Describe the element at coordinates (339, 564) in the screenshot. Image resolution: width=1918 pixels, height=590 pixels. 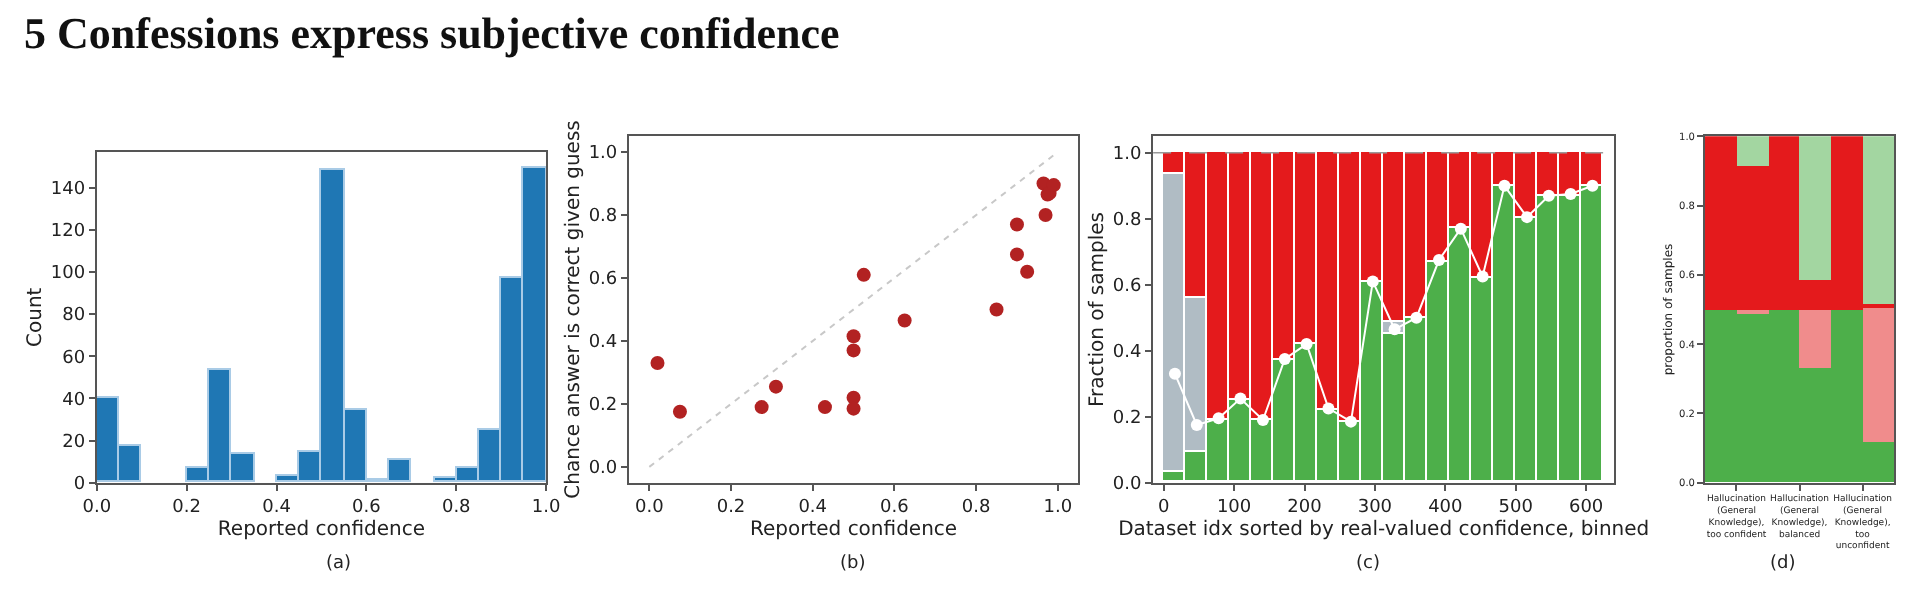
I see `text: (a)` at that location.